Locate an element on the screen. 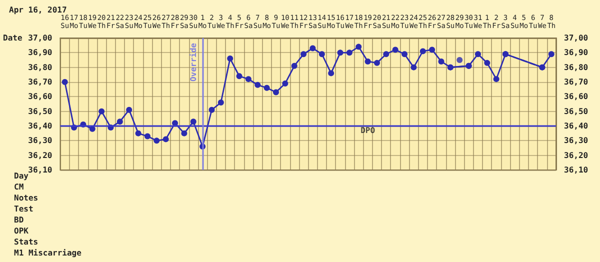 The width and height of the screenshot is (600, 262). y2-tick-label: 36,10 is located at coordinates (576, 170).